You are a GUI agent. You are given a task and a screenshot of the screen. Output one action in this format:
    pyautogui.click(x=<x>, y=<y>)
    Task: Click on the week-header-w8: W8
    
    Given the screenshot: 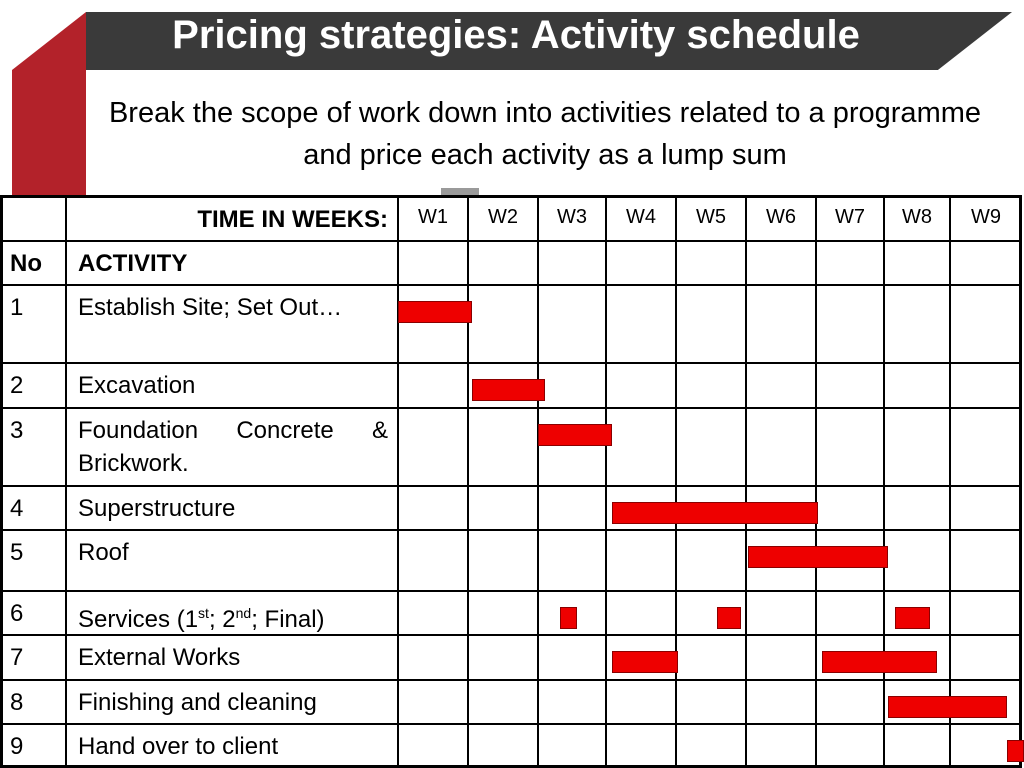 What is the action you would take?
    pyautogui.click(x=917, y=217)
    